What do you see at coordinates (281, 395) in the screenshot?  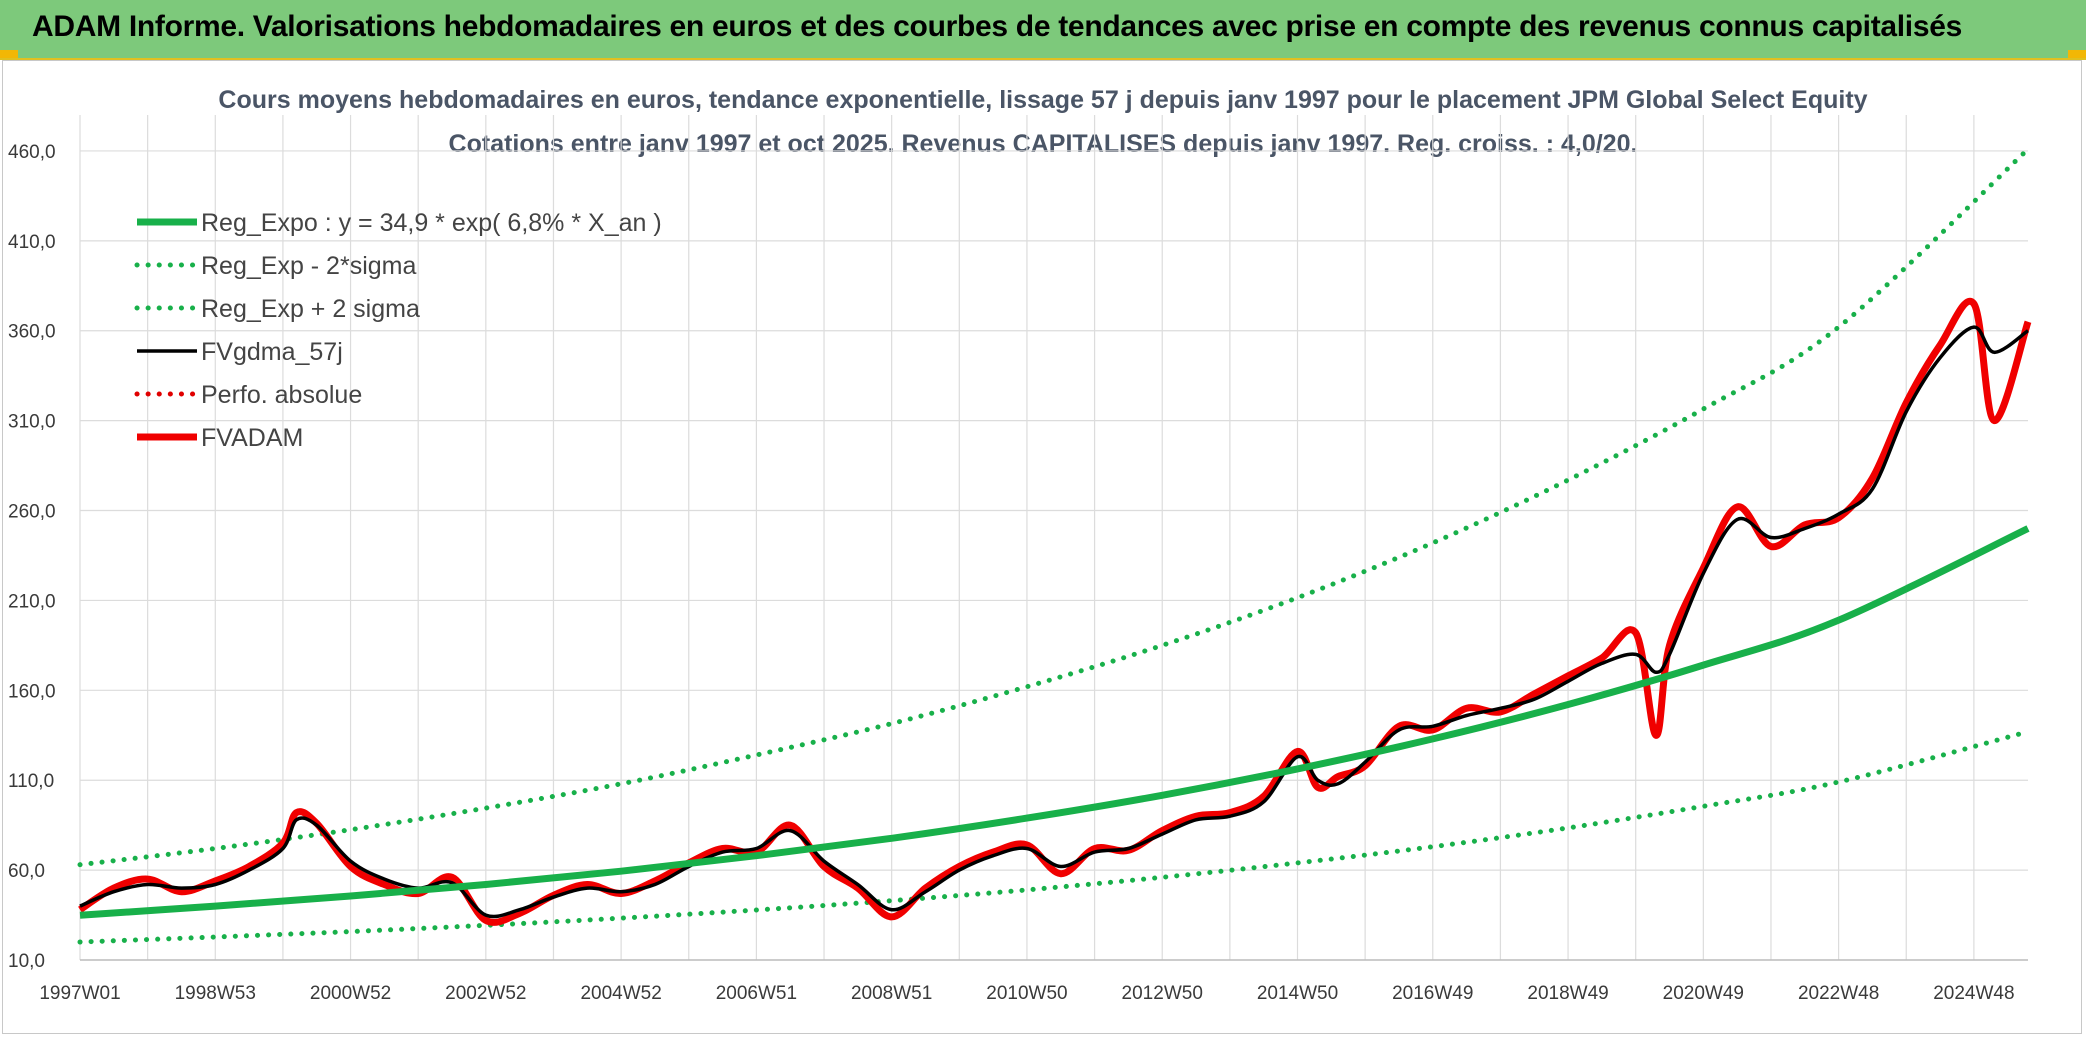 I see `legend-label: Perfo. absolue` at bounding box center [281, 395].